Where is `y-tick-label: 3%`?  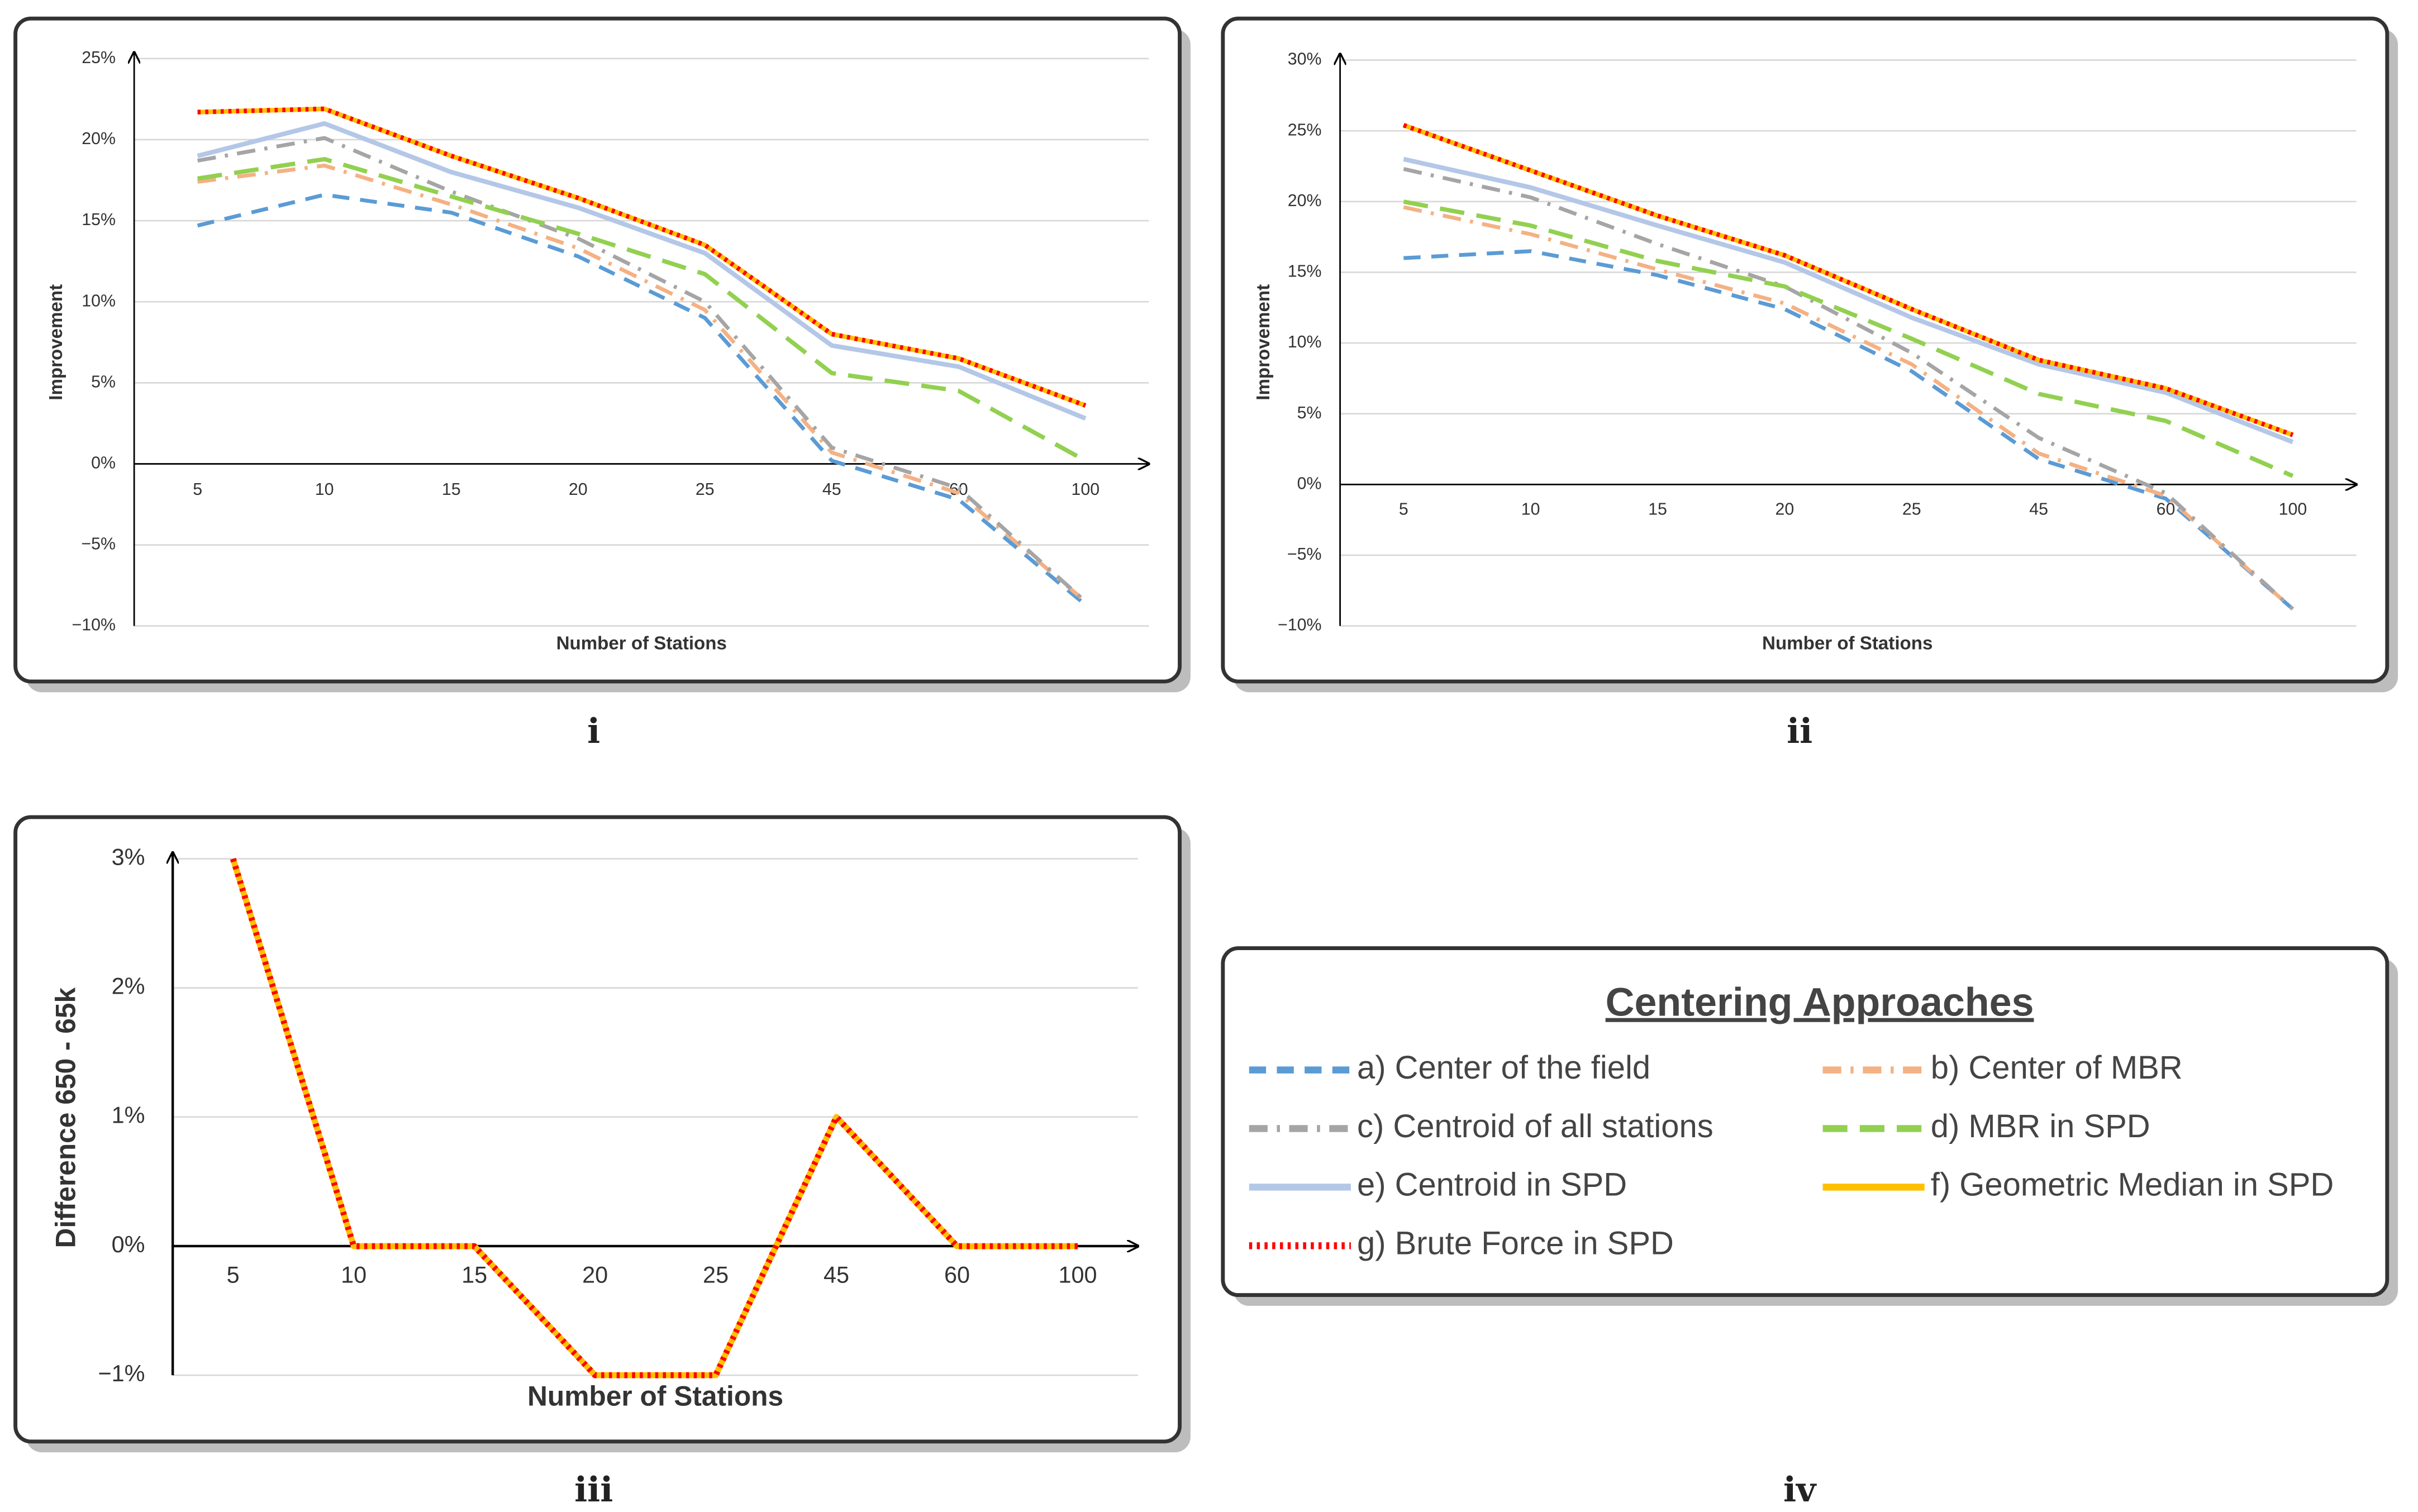
y-tick-label: 3% is located at coordinates (128, 857).